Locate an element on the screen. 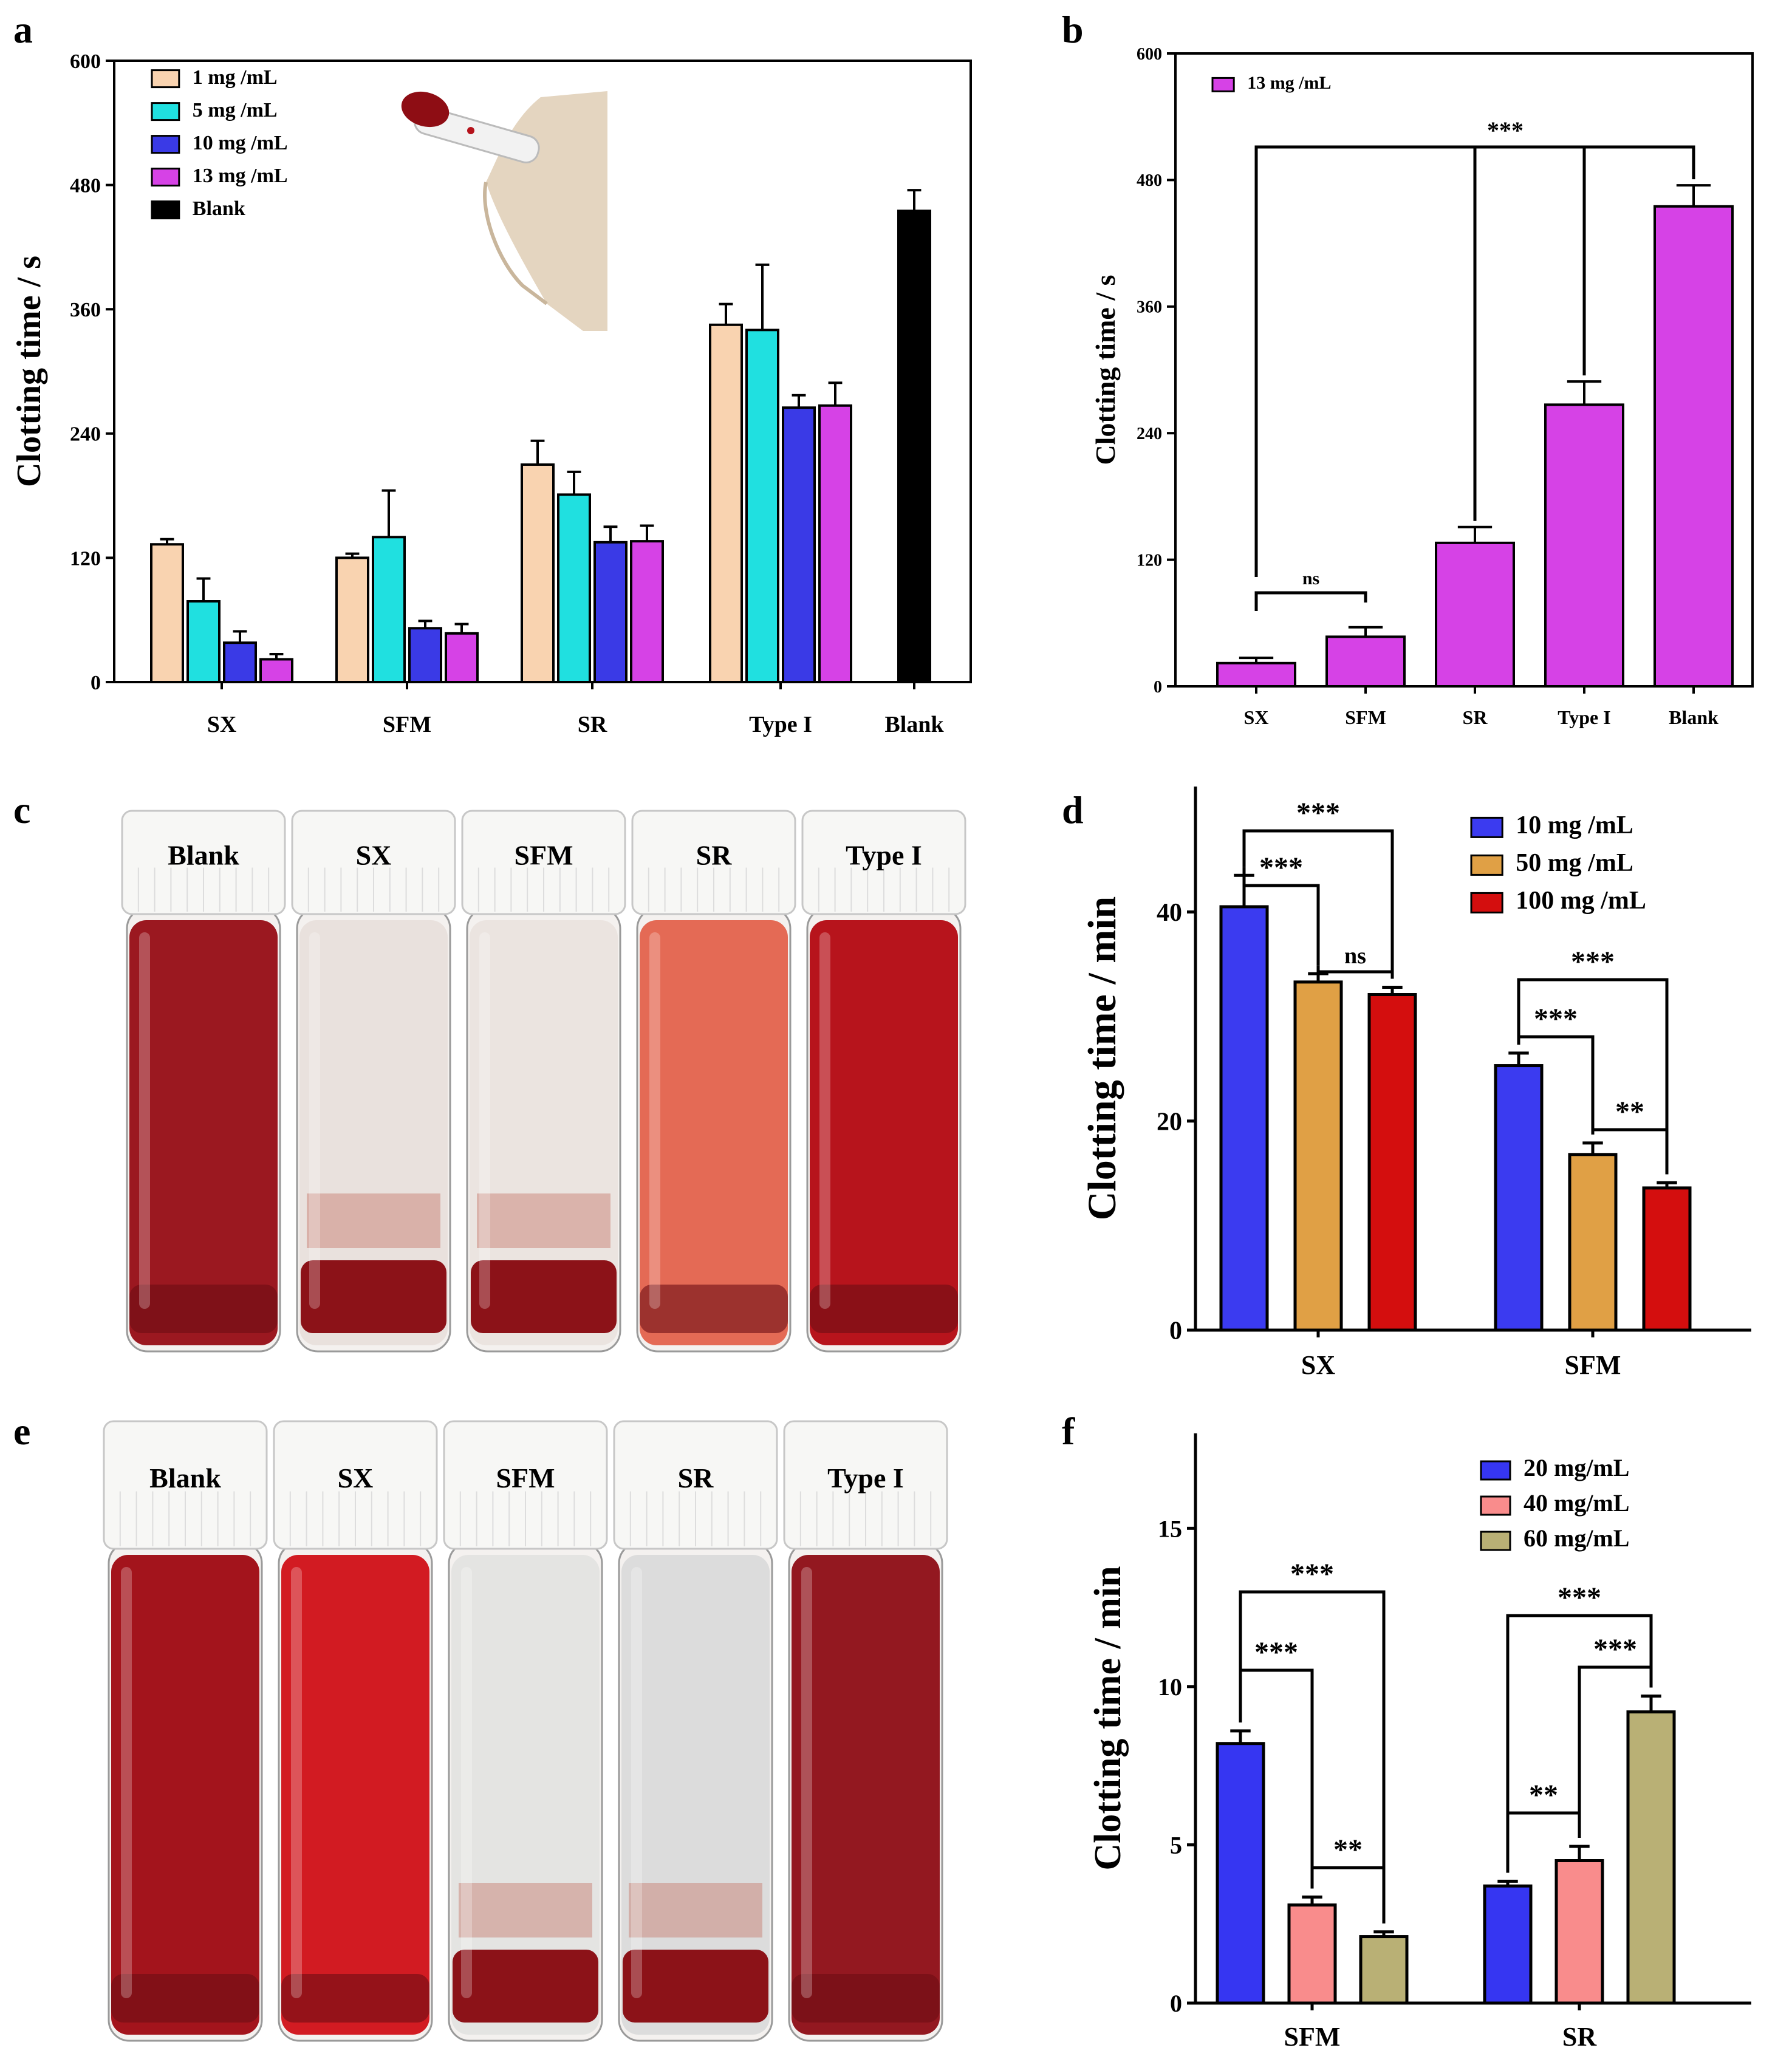 The width and height of the screenshot is (1792, 2062). legend-label: 10 mg /mL is located at coordinates (1575, 825).